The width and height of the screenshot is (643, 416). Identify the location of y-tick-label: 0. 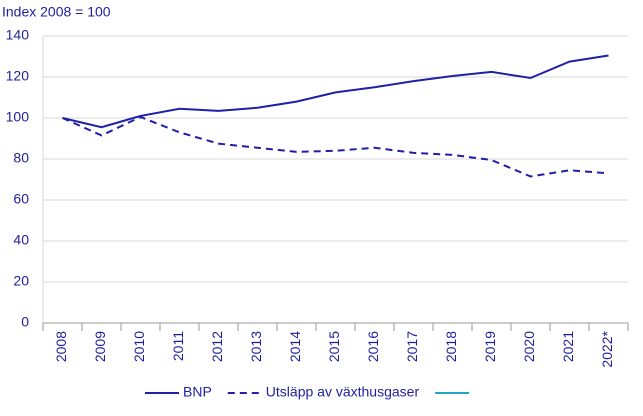
(25, 322).